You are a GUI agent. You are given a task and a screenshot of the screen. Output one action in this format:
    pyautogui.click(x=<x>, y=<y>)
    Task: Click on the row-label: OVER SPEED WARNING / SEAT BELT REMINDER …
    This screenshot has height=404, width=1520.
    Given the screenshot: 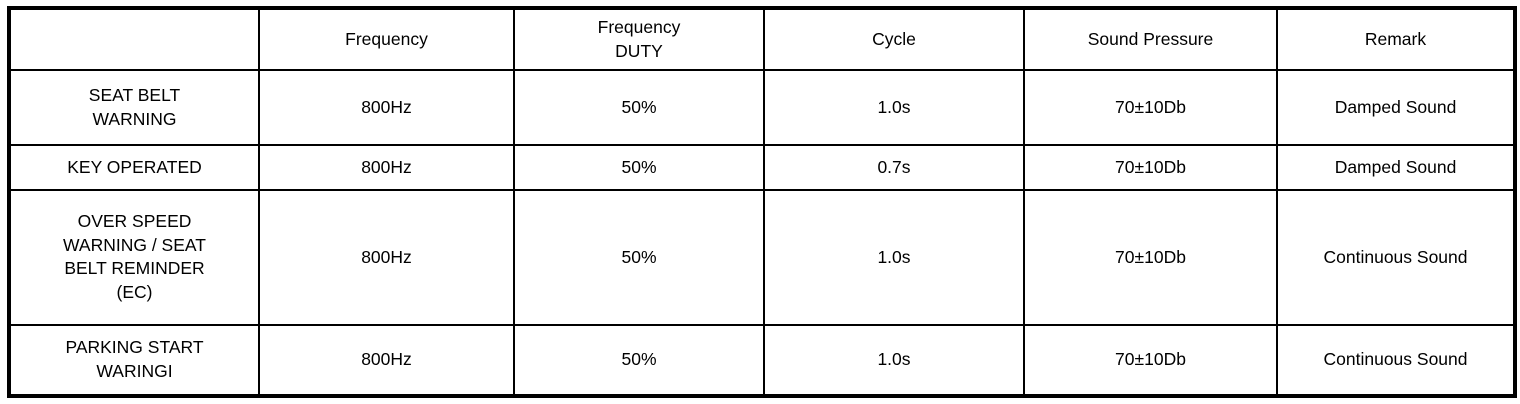 What is the action you would take?
    pyautogui.click(x=134, y=257)
    